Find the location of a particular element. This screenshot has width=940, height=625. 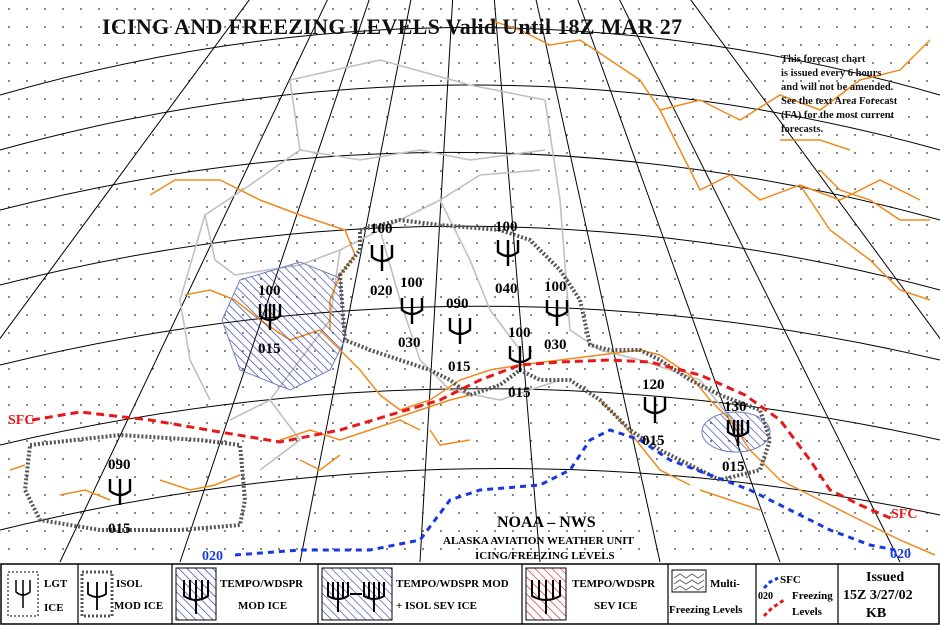

sfc-label-east: SFC is located at coordinates (904, 514).